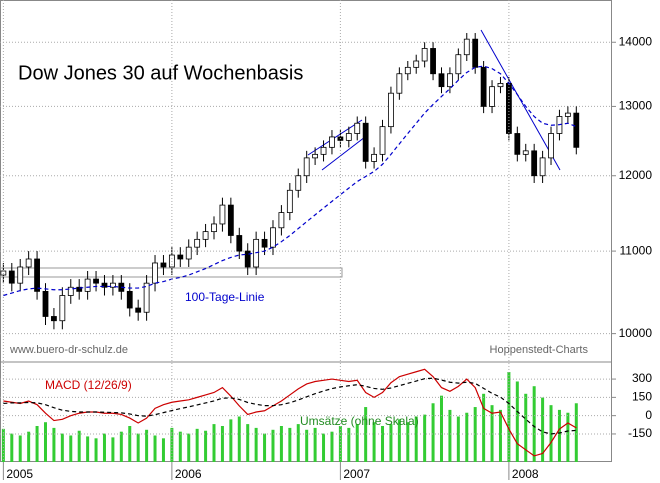  Describe the element at coordinates (642, 378) in the screenshot. I see `y-tick-label: 300` at that location.